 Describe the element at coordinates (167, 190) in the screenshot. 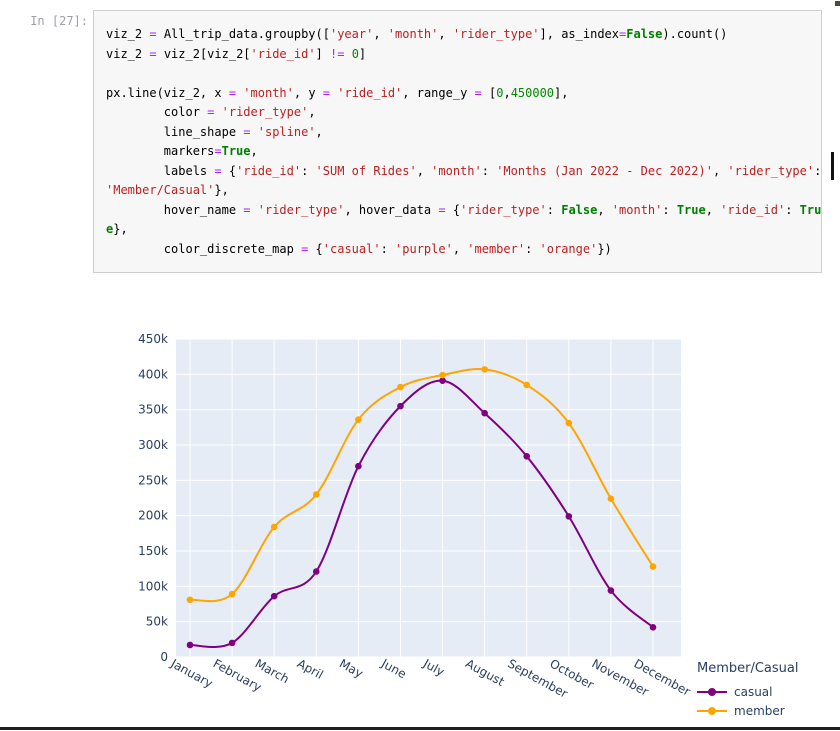

I see `code-line: 'Member/Casual'},` at that location.